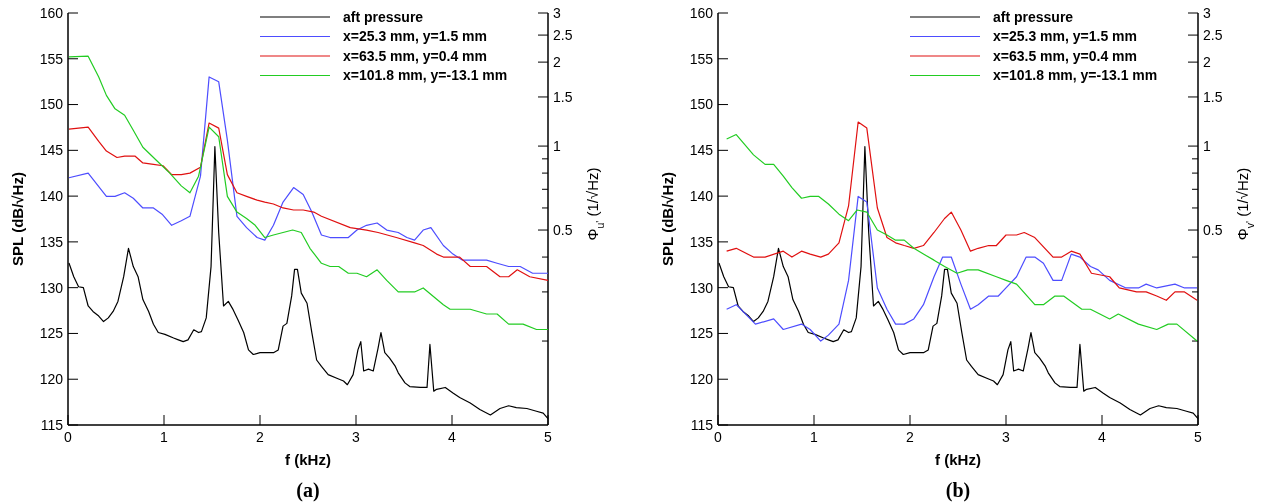 The height and width of the screenshot is (503, 1265). Describe the element at coordinates (958, 490) in the screenshot. I see `text: (b)` at that location.